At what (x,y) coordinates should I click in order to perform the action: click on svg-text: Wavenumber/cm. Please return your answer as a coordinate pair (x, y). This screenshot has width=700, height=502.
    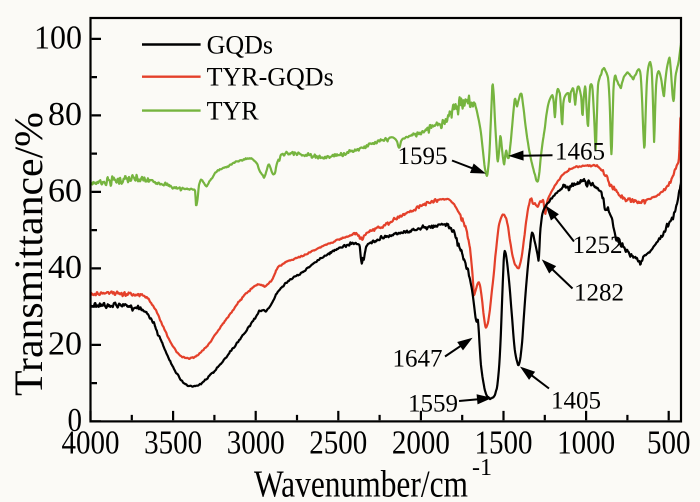
    Looking at the image, I should click on (361, 482).